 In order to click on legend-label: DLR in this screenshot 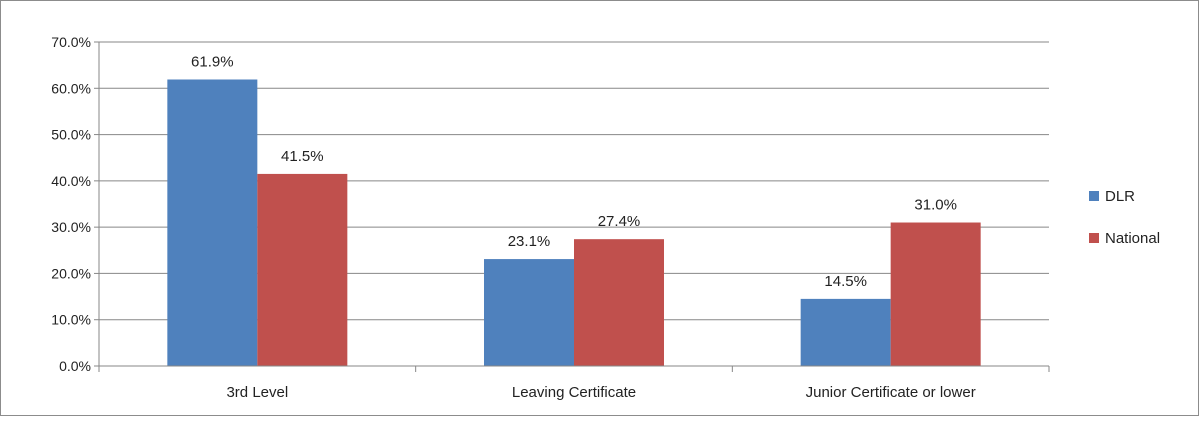, I will do `click(1120, 196)`.